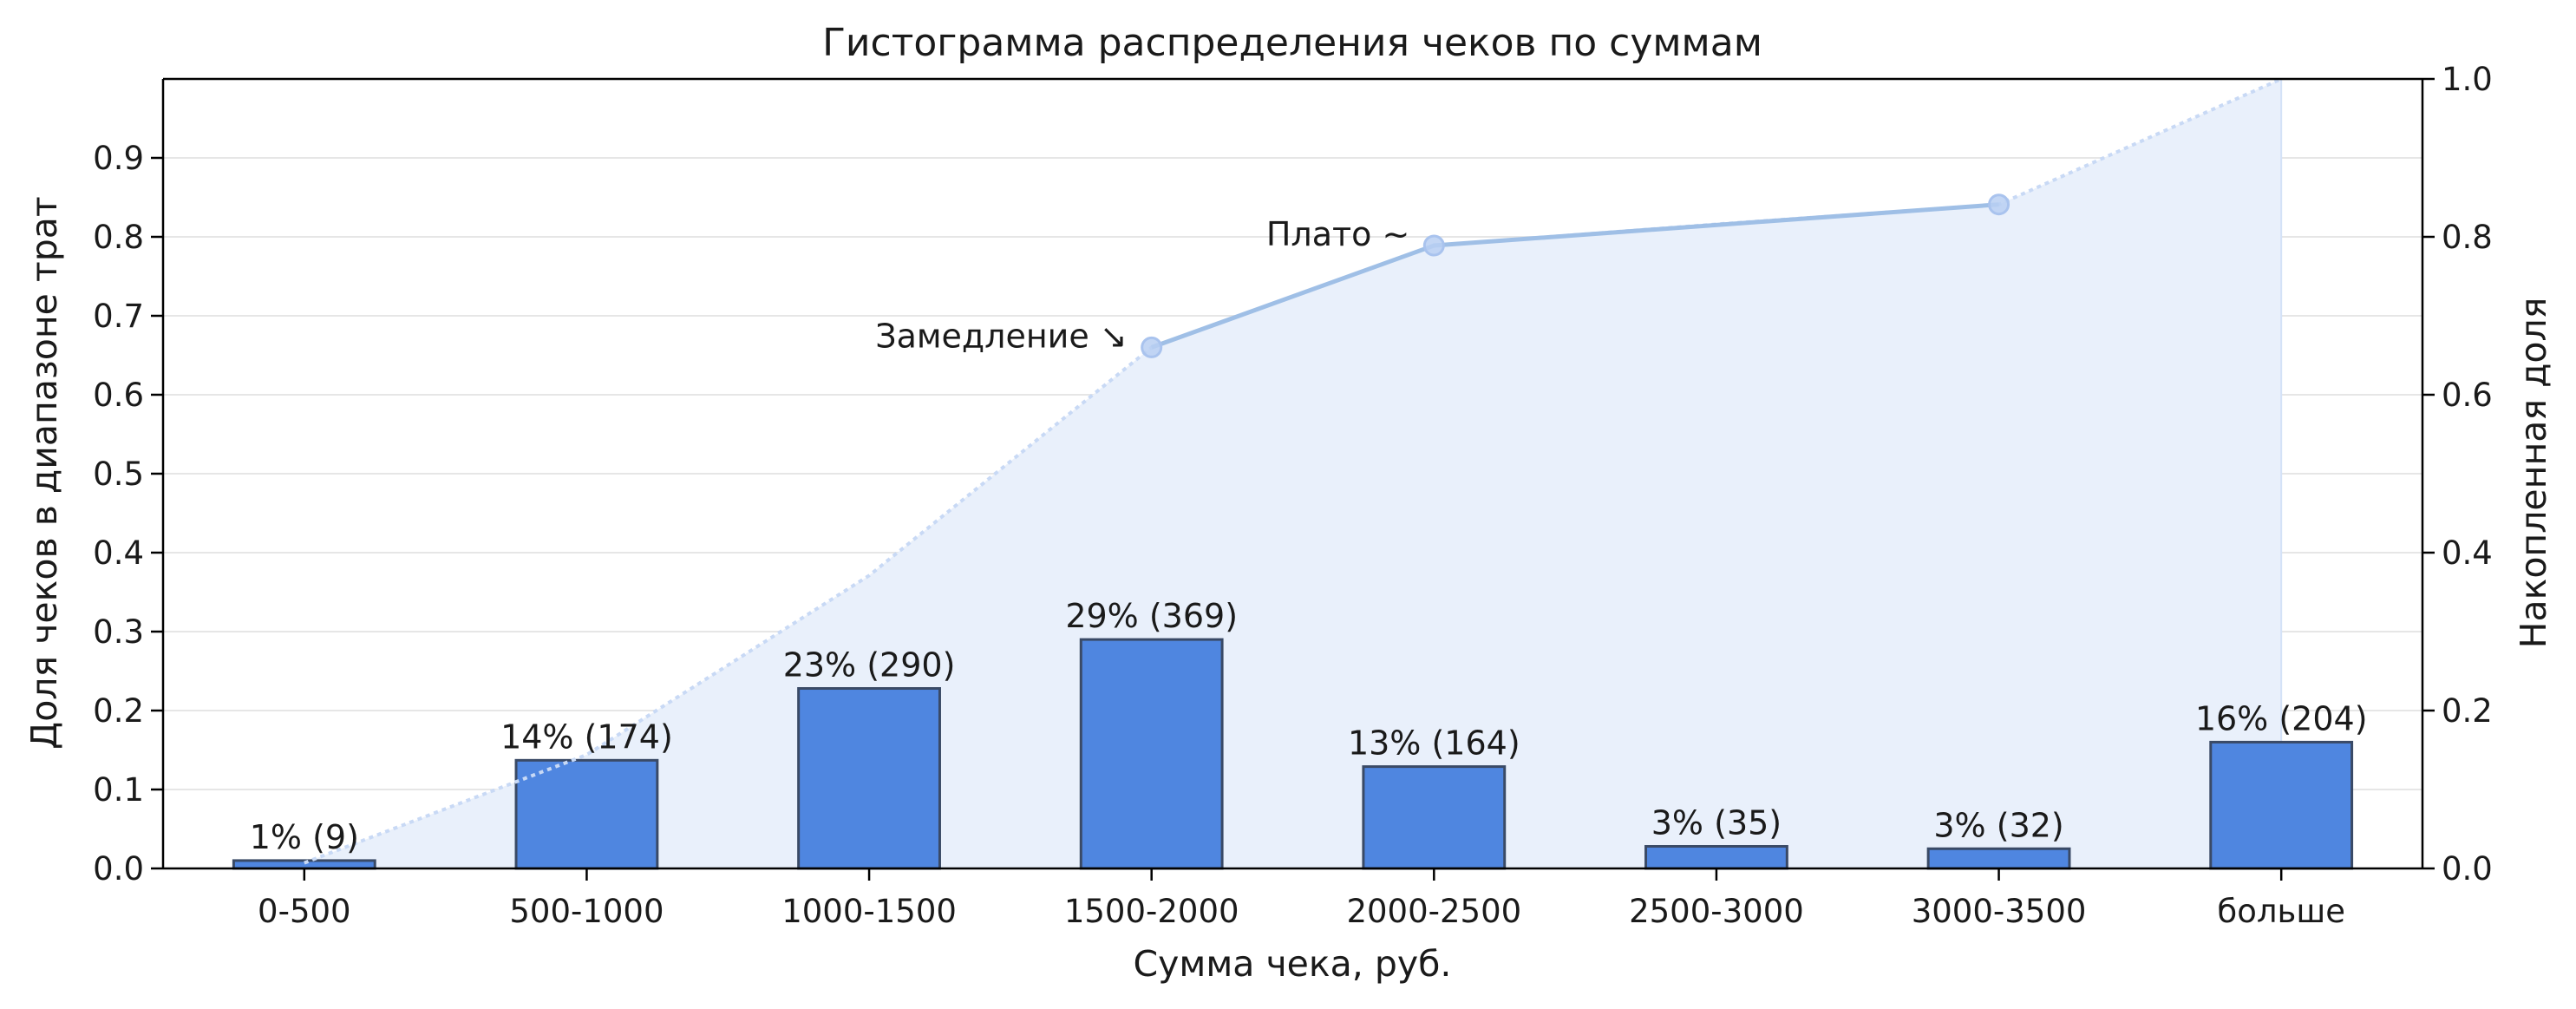 The image size is (2576, 1009). What do you see at coordinates (118, 632) in the screenshot?
I see `y-tick-label: 0.3` at bounding box center [118, 632].